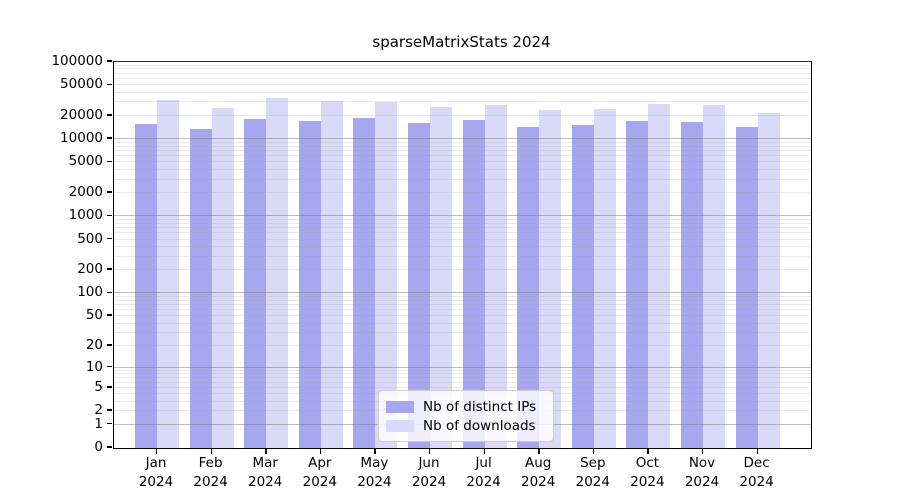  I want to click on legend-label-distinct-ips: Nb of distinct IPs, so click(480, 406).